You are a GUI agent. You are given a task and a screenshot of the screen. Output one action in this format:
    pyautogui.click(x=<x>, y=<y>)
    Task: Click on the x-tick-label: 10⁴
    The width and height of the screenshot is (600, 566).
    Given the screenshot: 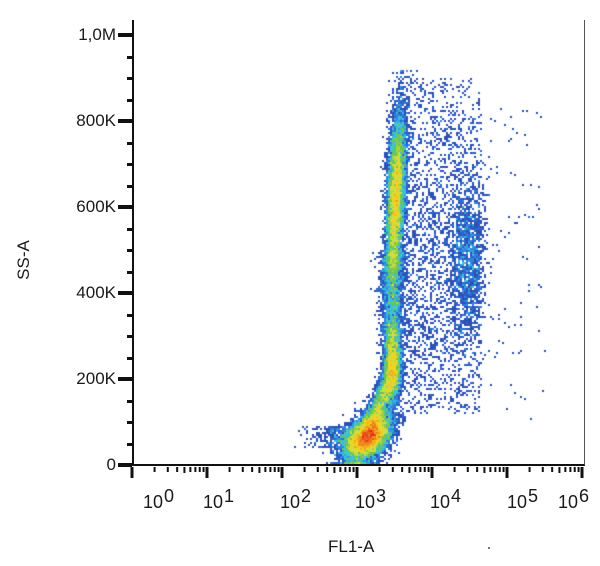 What is the action you would take?
    pyautogui.click(x=446, y=499)
    